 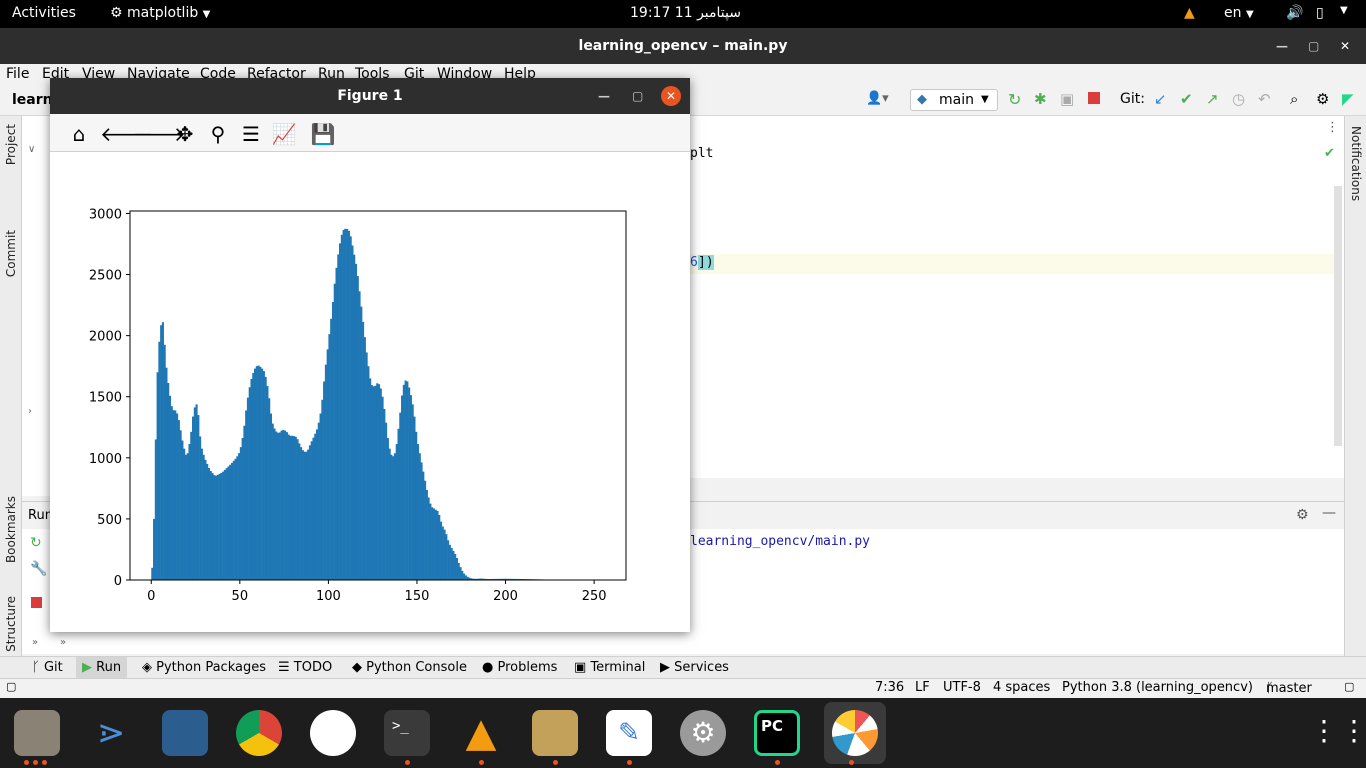 What do you see at coordinates (1332, 127) in the screenshot?
I see `more-options-icon: ⋮` at bounding box center [1332, 127].